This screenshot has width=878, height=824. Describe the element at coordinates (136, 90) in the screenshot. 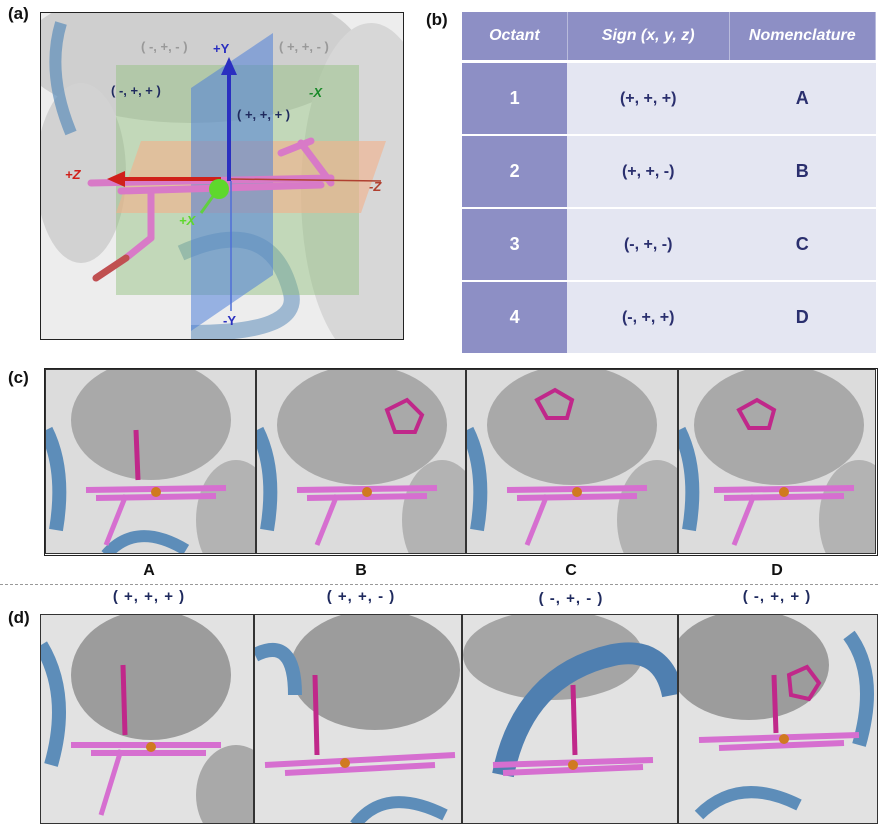

I see `octant-label-minus-plus-plus: ( -, +, + )` at that location.